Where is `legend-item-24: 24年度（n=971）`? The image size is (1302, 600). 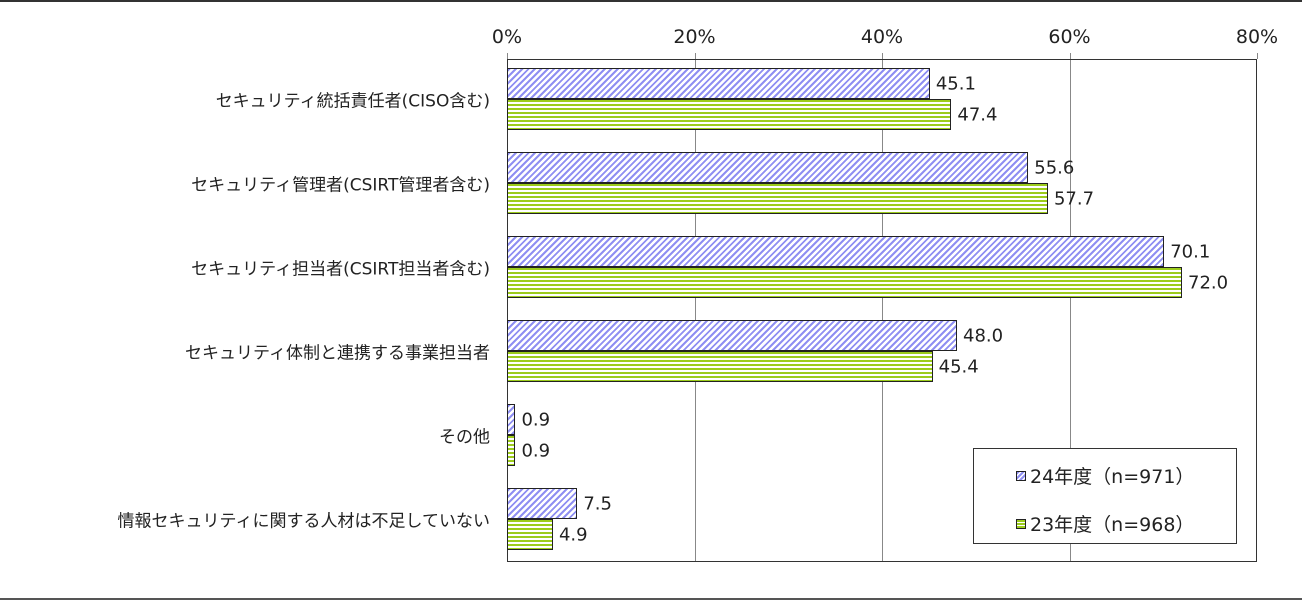
legend-item-24: 24年度（n=971） is located at coordinates (1105, 475).